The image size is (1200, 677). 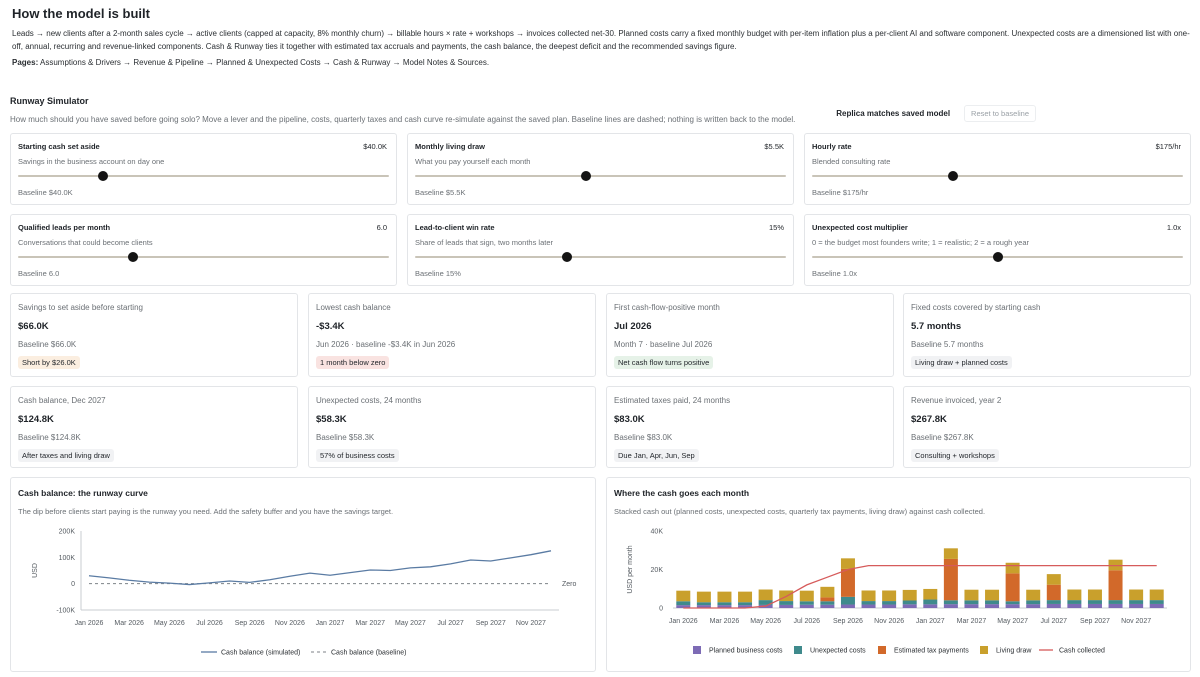 What do you see at coordinates (633, 326) in the screenshot?
I see `kpi-value: Jul 2026` at bounding box center [633, 326].